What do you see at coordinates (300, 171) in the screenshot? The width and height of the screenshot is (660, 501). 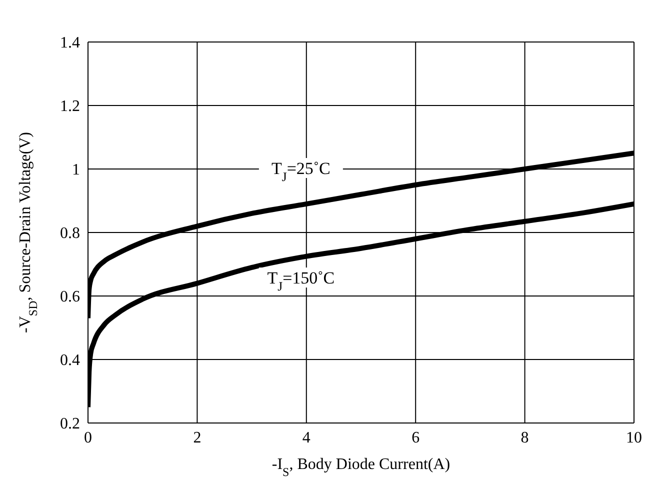 I see `series-label: T$_{J}$=25˚C` at bounding box center [300, 171].